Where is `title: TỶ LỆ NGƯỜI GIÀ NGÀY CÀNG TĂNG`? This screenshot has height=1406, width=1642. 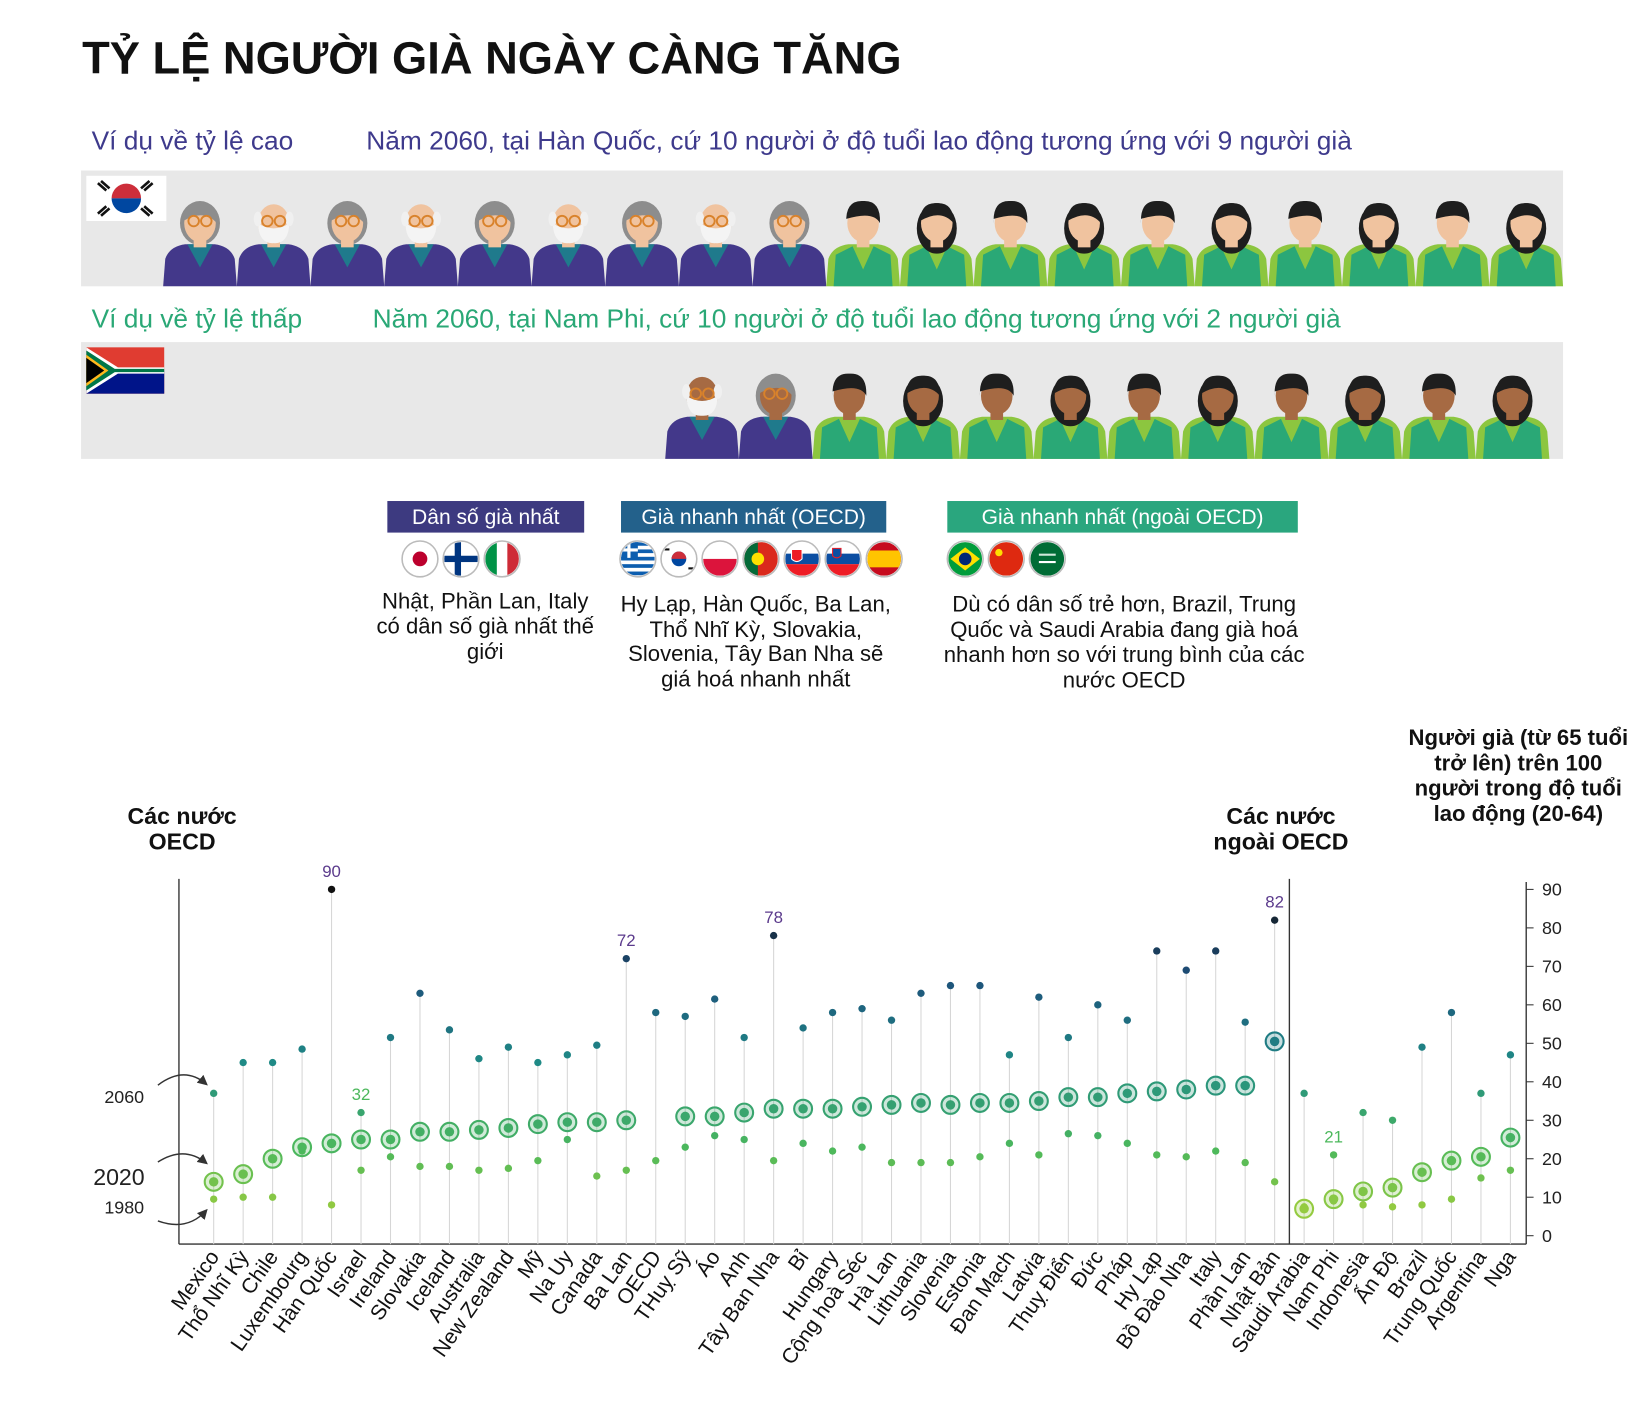 title: TỶ LỆ NGƯỜI GIÀ NGÀY CÀNG TĂNG is located at coordinates (491, 58).